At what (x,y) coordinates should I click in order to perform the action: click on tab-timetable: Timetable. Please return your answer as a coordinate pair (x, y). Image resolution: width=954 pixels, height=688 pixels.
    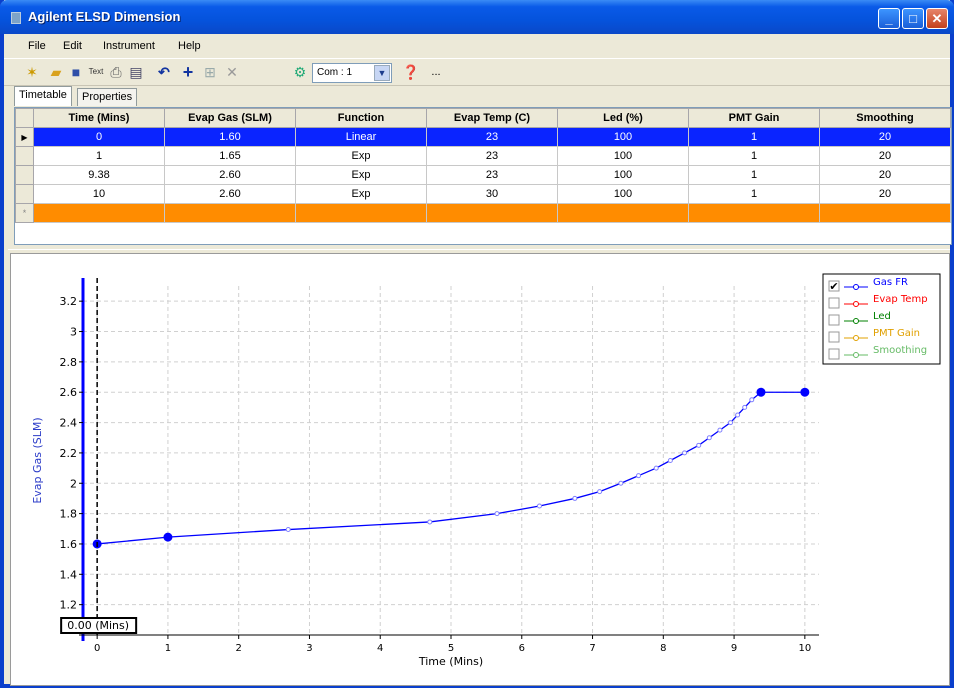
    Looking at the image, I should click on (43, 96).